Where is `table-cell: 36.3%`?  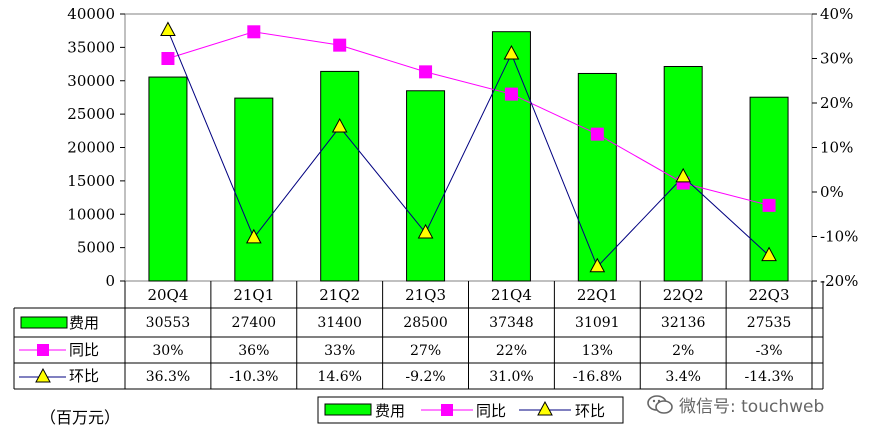
table-cell: 36.3% is located at coordinates (168, 377).